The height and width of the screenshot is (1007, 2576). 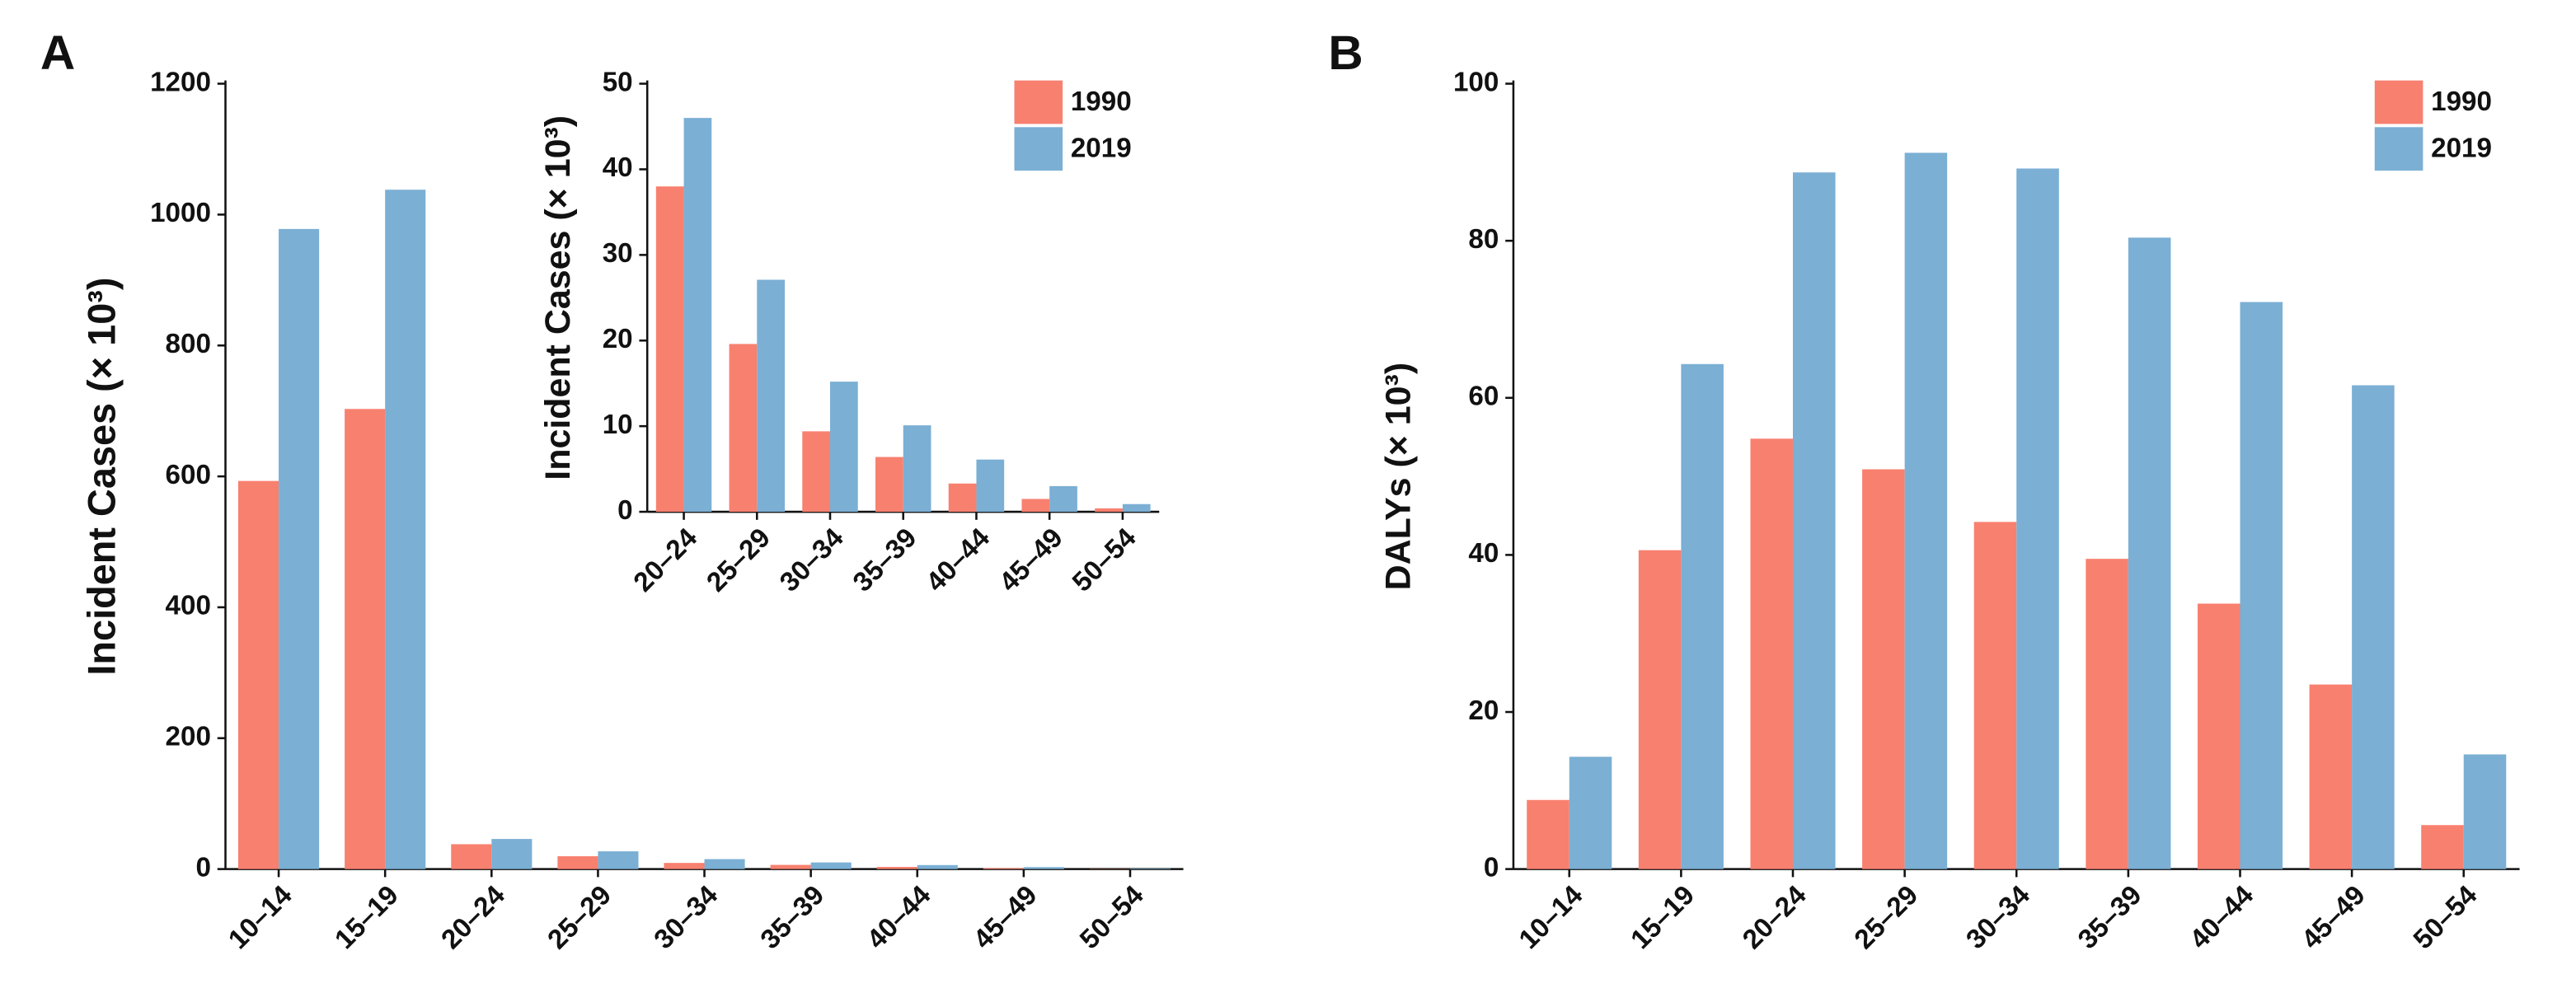 I want to click on y-tick-label: 60, so click(x=1484, y=397).